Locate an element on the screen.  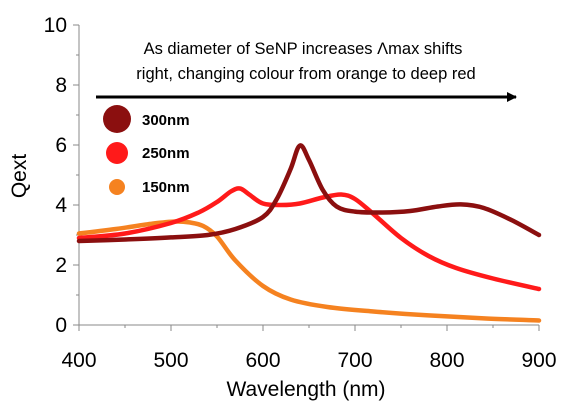
x-tick-label: 400 is located at coordinates (78, 360).